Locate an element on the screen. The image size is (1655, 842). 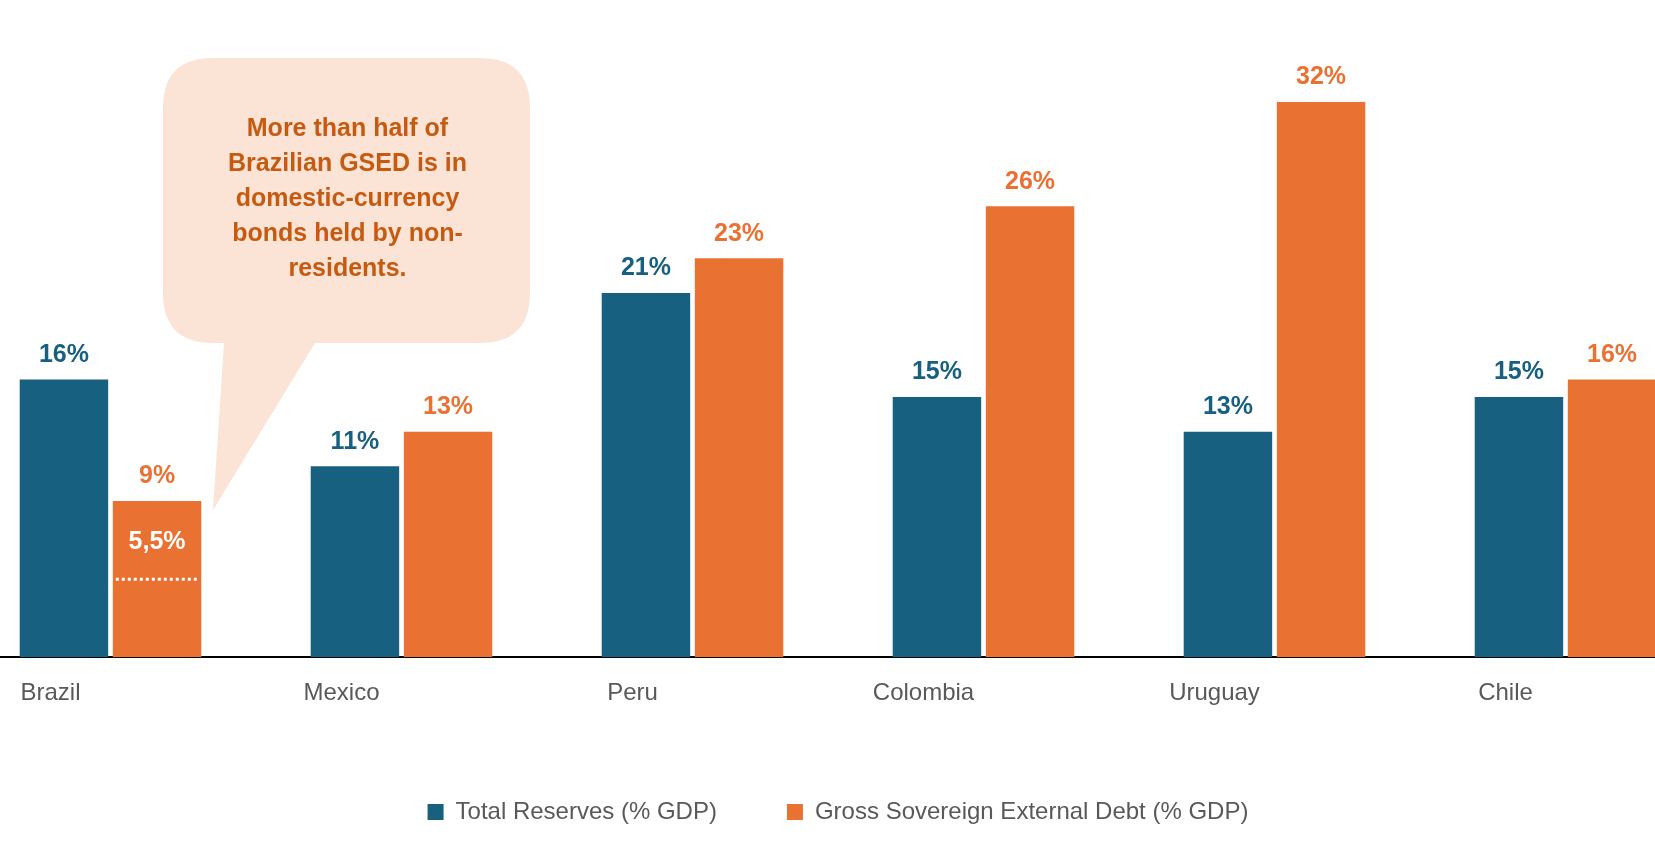
annotation: 5,5% is located at coordinates (157, 539).